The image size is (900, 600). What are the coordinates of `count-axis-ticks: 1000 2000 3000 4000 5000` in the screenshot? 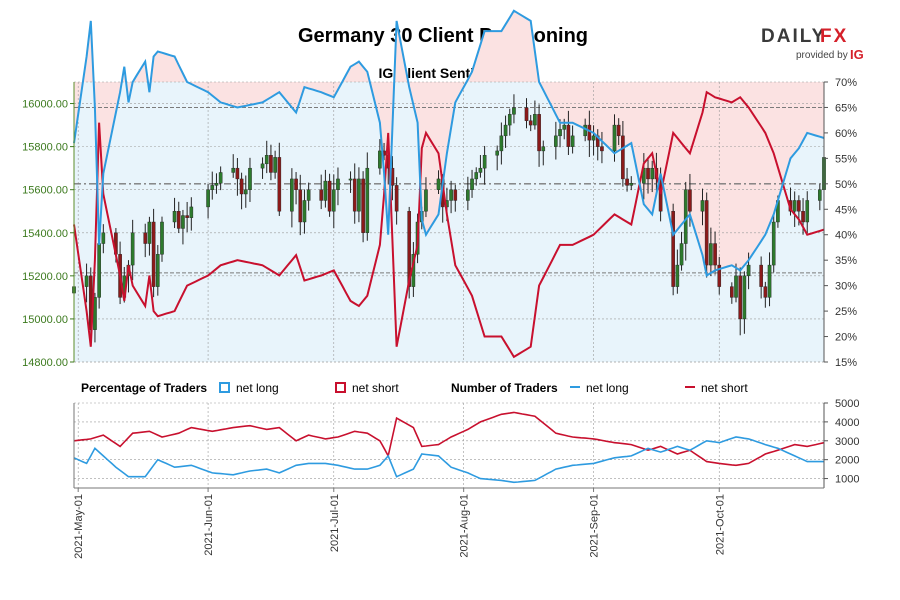 It's located at (841, 442).